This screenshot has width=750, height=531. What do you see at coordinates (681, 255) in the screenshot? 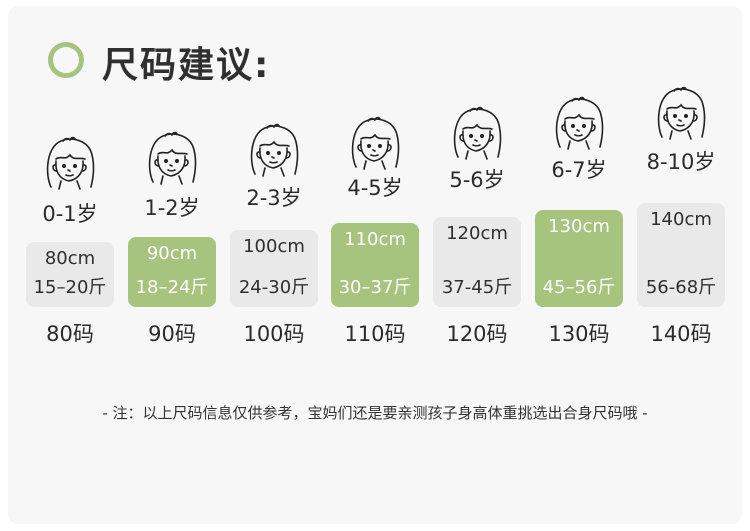
I see `size-info-box: 140cm 56-68斤` at bounding box center [681, 255].